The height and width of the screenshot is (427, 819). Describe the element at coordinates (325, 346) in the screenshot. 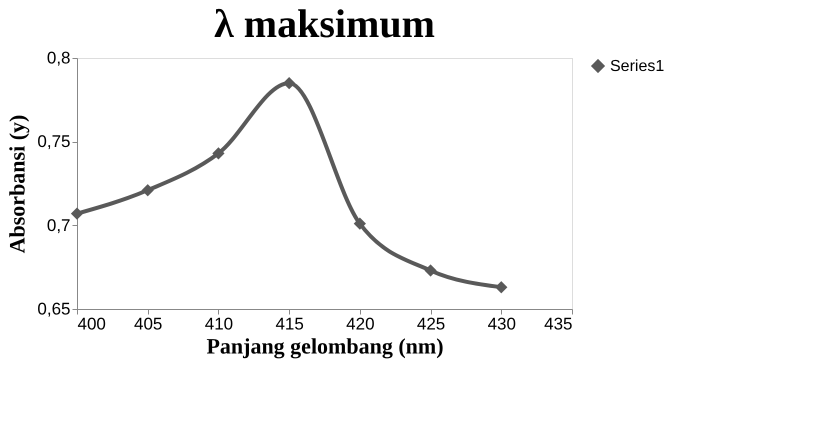

I see `x-axis-title: Panjang gelombang (nm)` at that location.